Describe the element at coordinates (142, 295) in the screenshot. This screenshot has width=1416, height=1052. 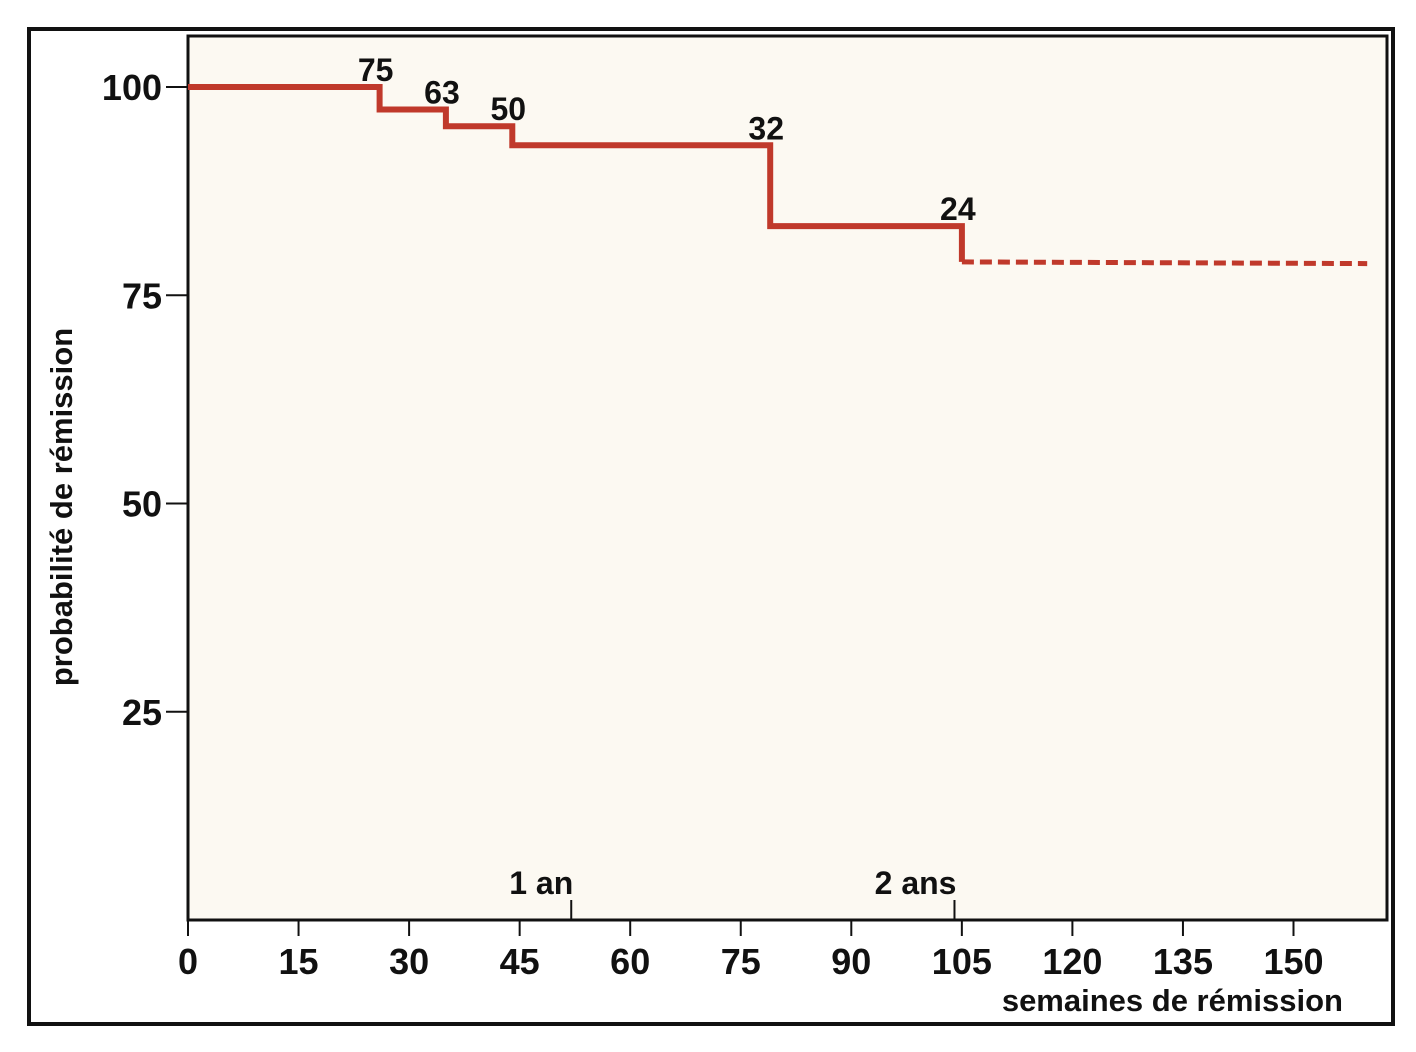
I see `y-tick-label: 75` at that location.